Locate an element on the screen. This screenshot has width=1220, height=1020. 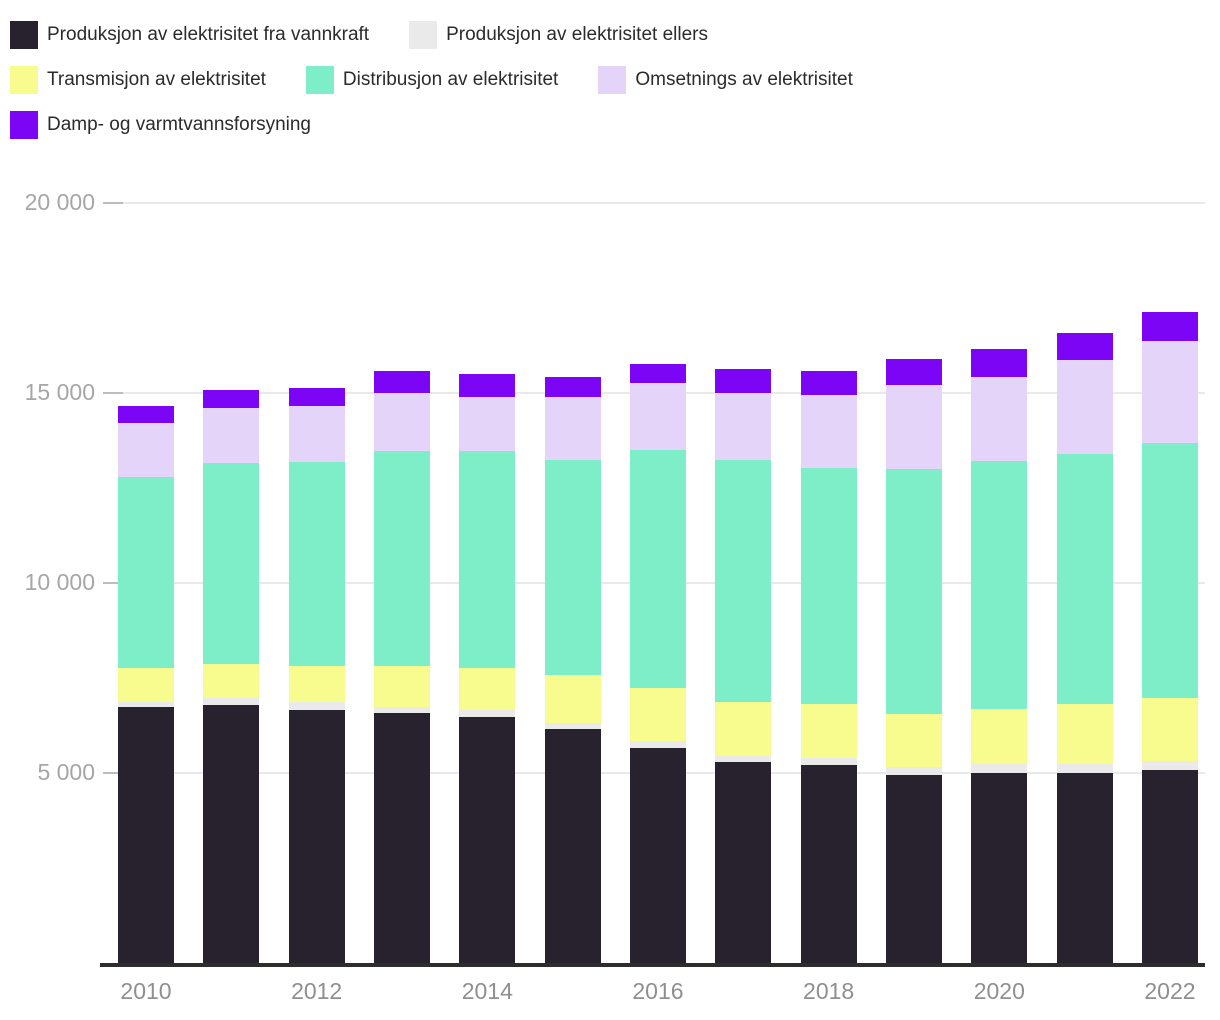
bar-2012-segment-omsetnings is located at coordinates (316, 434).